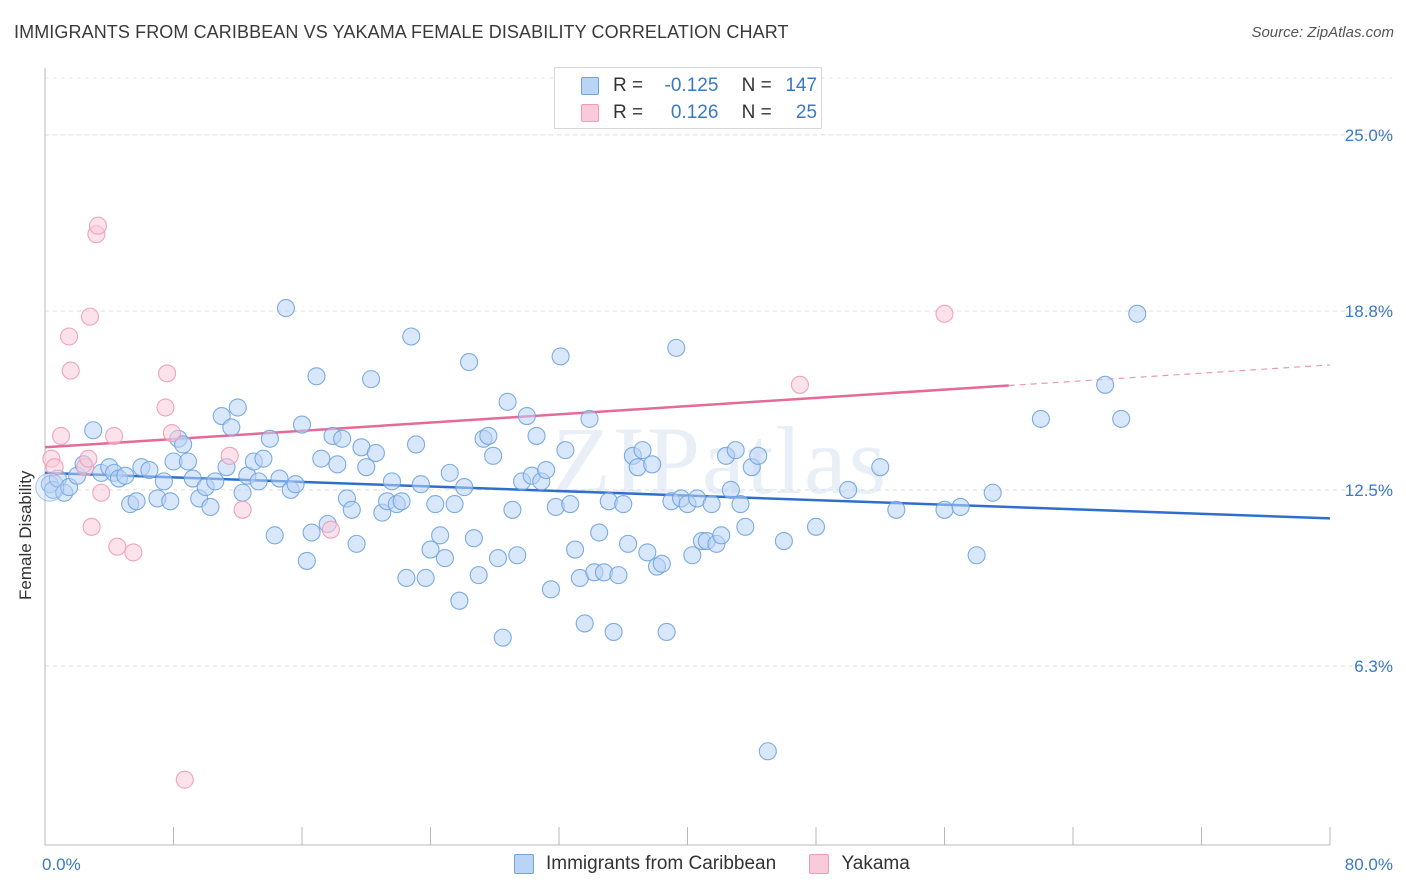 The height and width of the screenshot is (892, 1406). Describe the element at coordinates (801, 85) in the screenshot. I see `legend-n-value: 147` at that location.